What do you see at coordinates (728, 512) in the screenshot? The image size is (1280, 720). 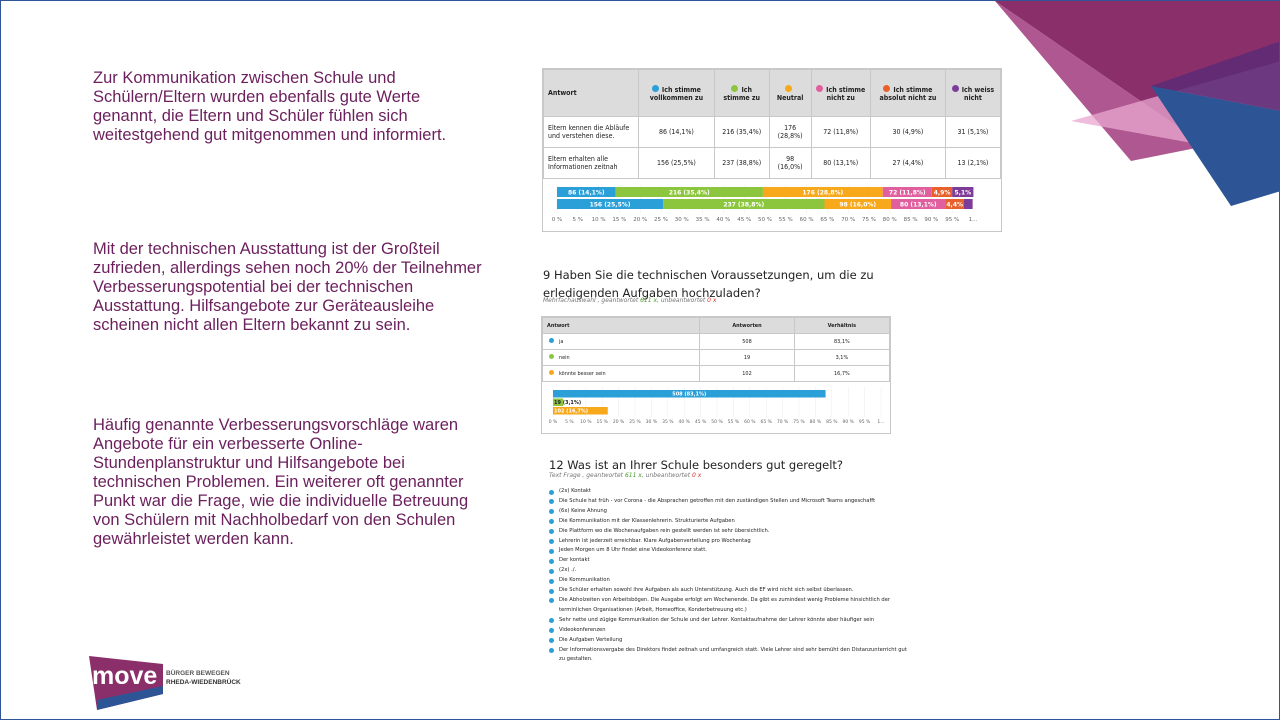 I see `answer-item: (6x) Keine Ahnung` at bounding box center [728, 512].